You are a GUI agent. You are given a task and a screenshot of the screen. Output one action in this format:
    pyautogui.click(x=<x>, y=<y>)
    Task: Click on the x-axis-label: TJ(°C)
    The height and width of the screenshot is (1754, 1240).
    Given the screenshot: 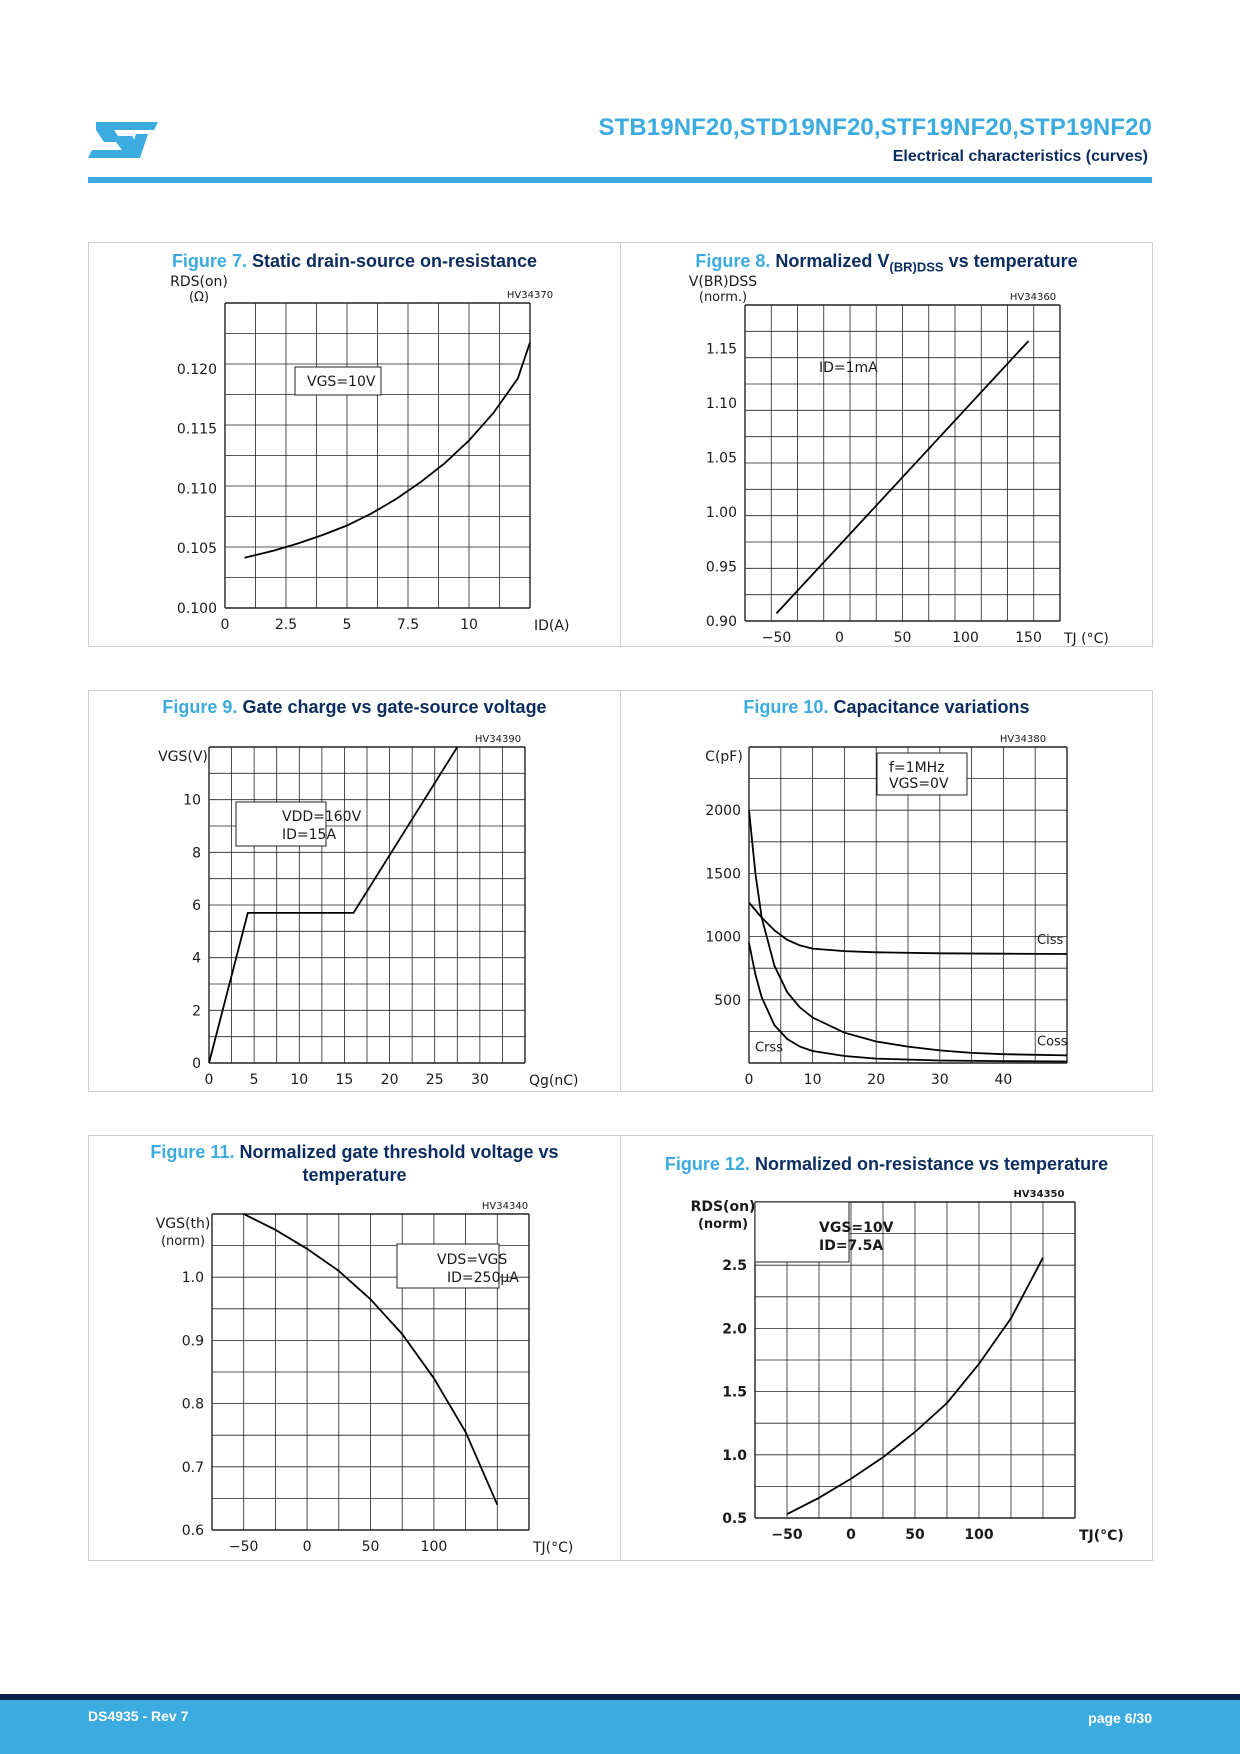 What is the action you would take?
    pyautogui.click(x=552, y=1548)
    